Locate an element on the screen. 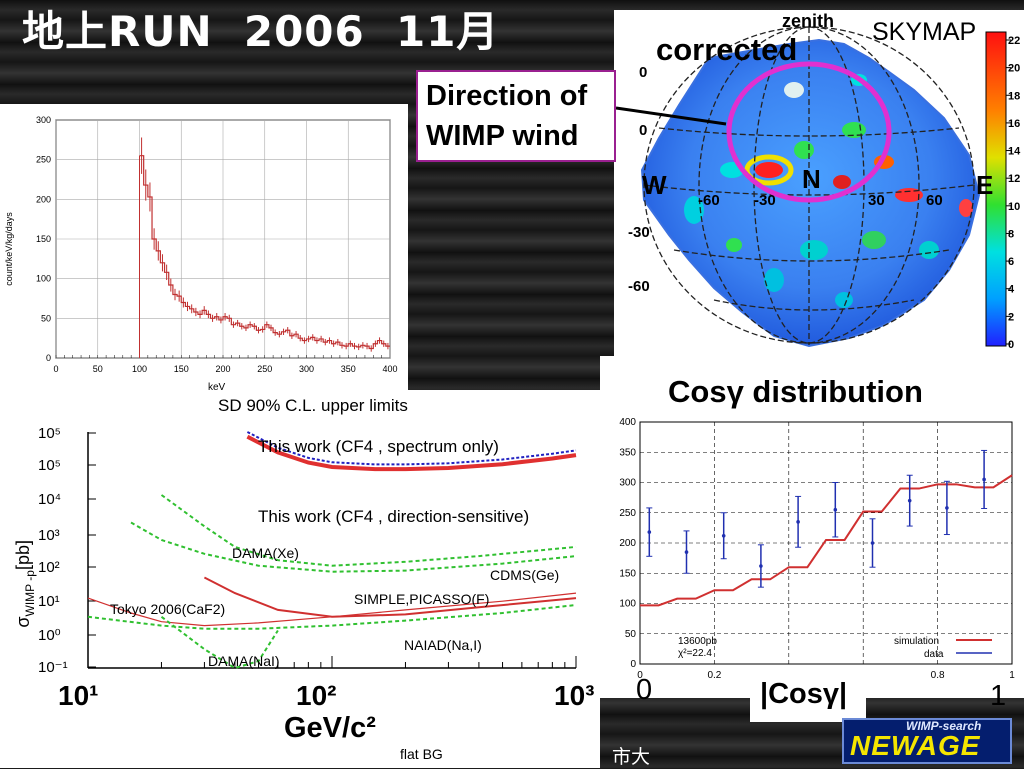 The width and height of the screenshot is (1024, 769). energy-xtick-label: 100 is located at coordinates (139, 369).